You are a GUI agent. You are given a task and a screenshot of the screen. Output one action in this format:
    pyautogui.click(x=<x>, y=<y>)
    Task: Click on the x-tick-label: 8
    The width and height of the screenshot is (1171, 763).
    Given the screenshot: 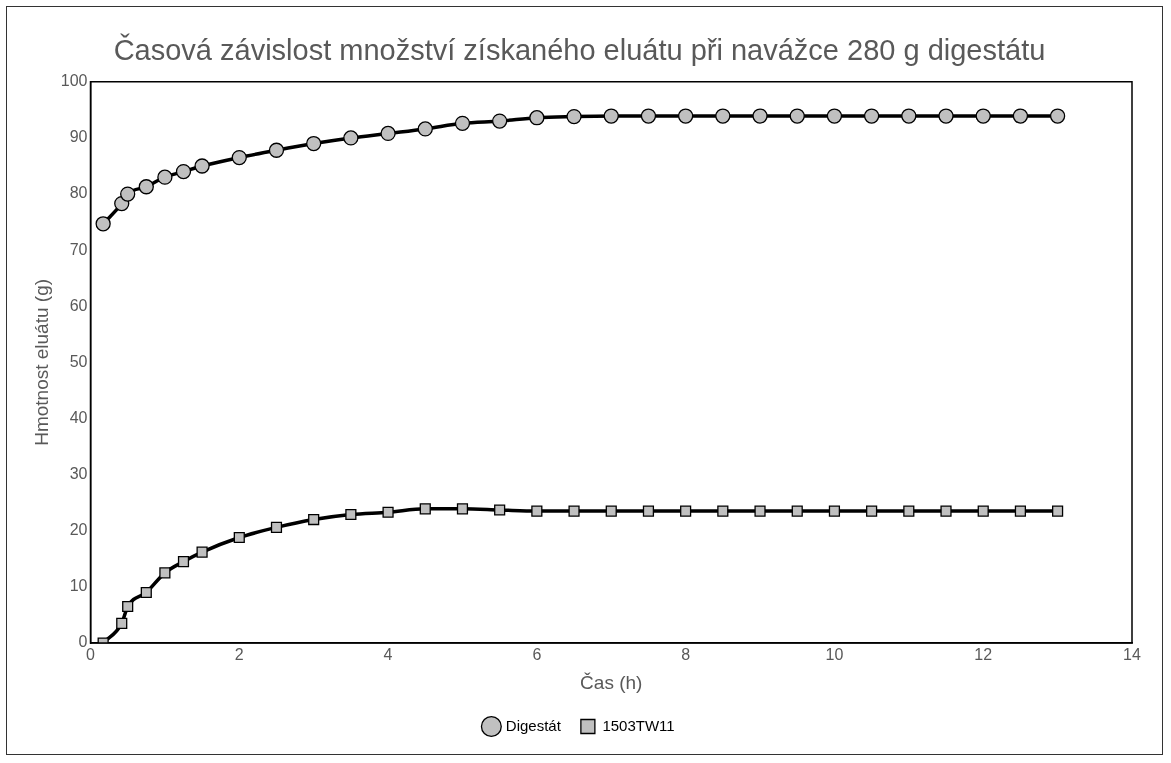 What is the action you would take?
    pyautogui.click(x=686, y=655)
    